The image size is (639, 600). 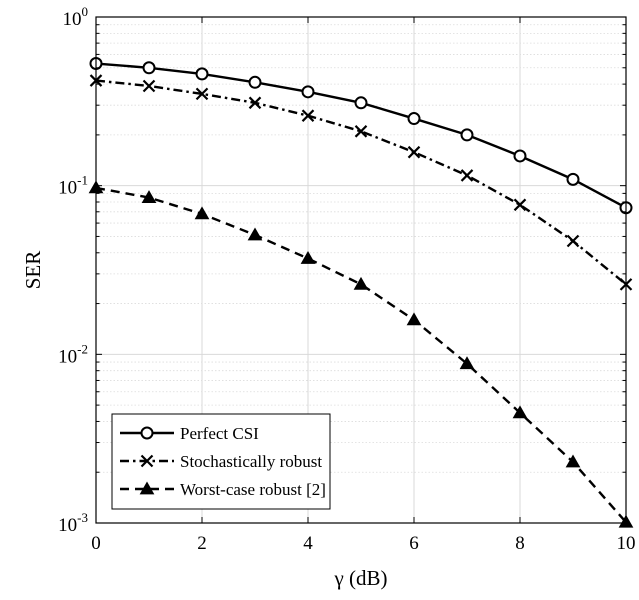 I want to click on x-tick-label: 4, so click(x=308, y=543).